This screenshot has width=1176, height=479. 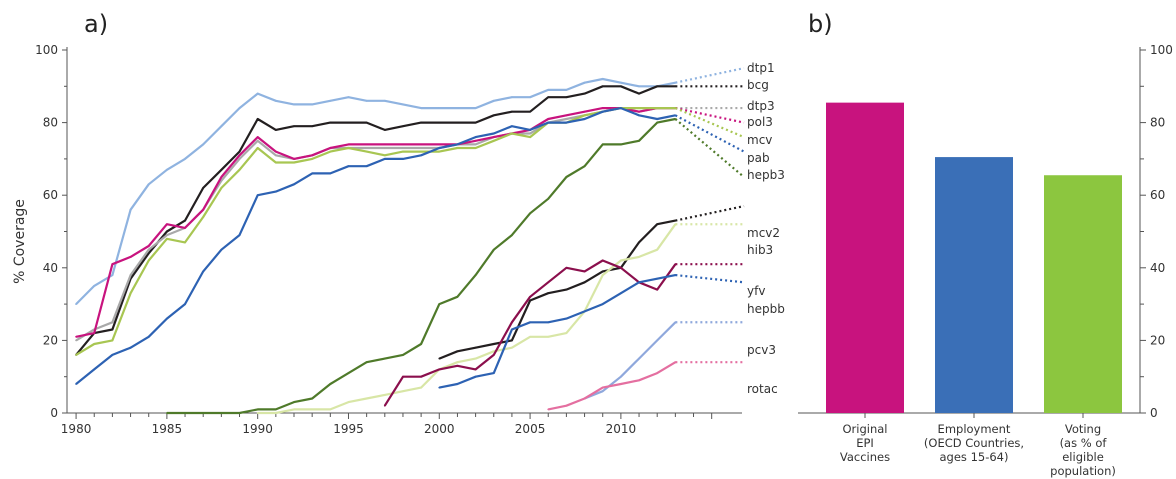 What do you see at coordinates (620, 376) in the screenshot?
I see `data-point-pcv3` at bounding box center [620, 376].